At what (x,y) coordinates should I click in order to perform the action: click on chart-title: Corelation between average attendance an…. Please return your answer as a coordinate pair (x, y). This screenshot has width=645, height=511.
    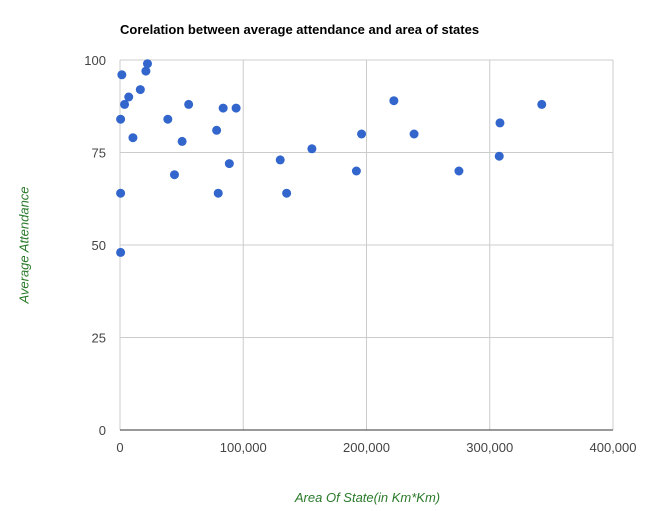
    Looking at the image, I should click on (300, 29).